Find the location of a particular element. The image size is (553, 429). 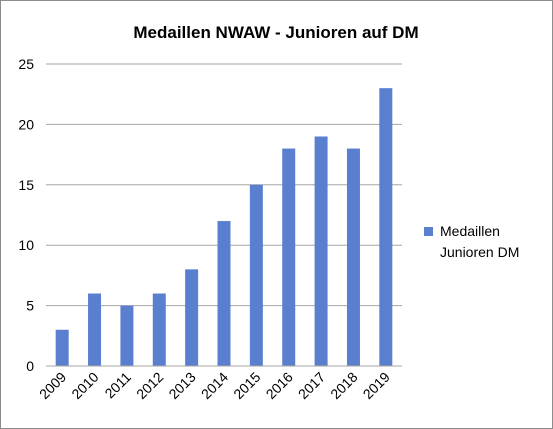

y-axis-ticks: 0 5 10 15 20 25 is located at coordinates (26, 215).